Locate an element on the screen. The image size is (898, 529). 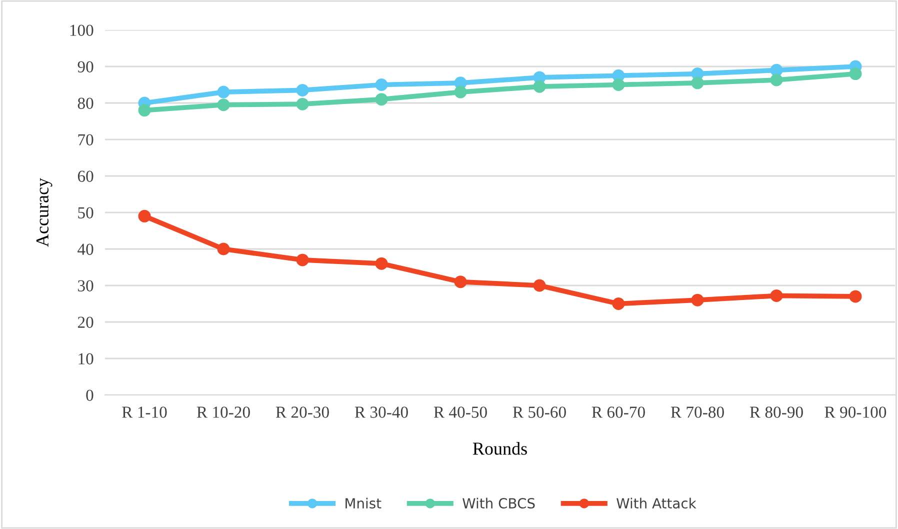
x-tick-label: R 60-70 is located at coordinates (618, 412).